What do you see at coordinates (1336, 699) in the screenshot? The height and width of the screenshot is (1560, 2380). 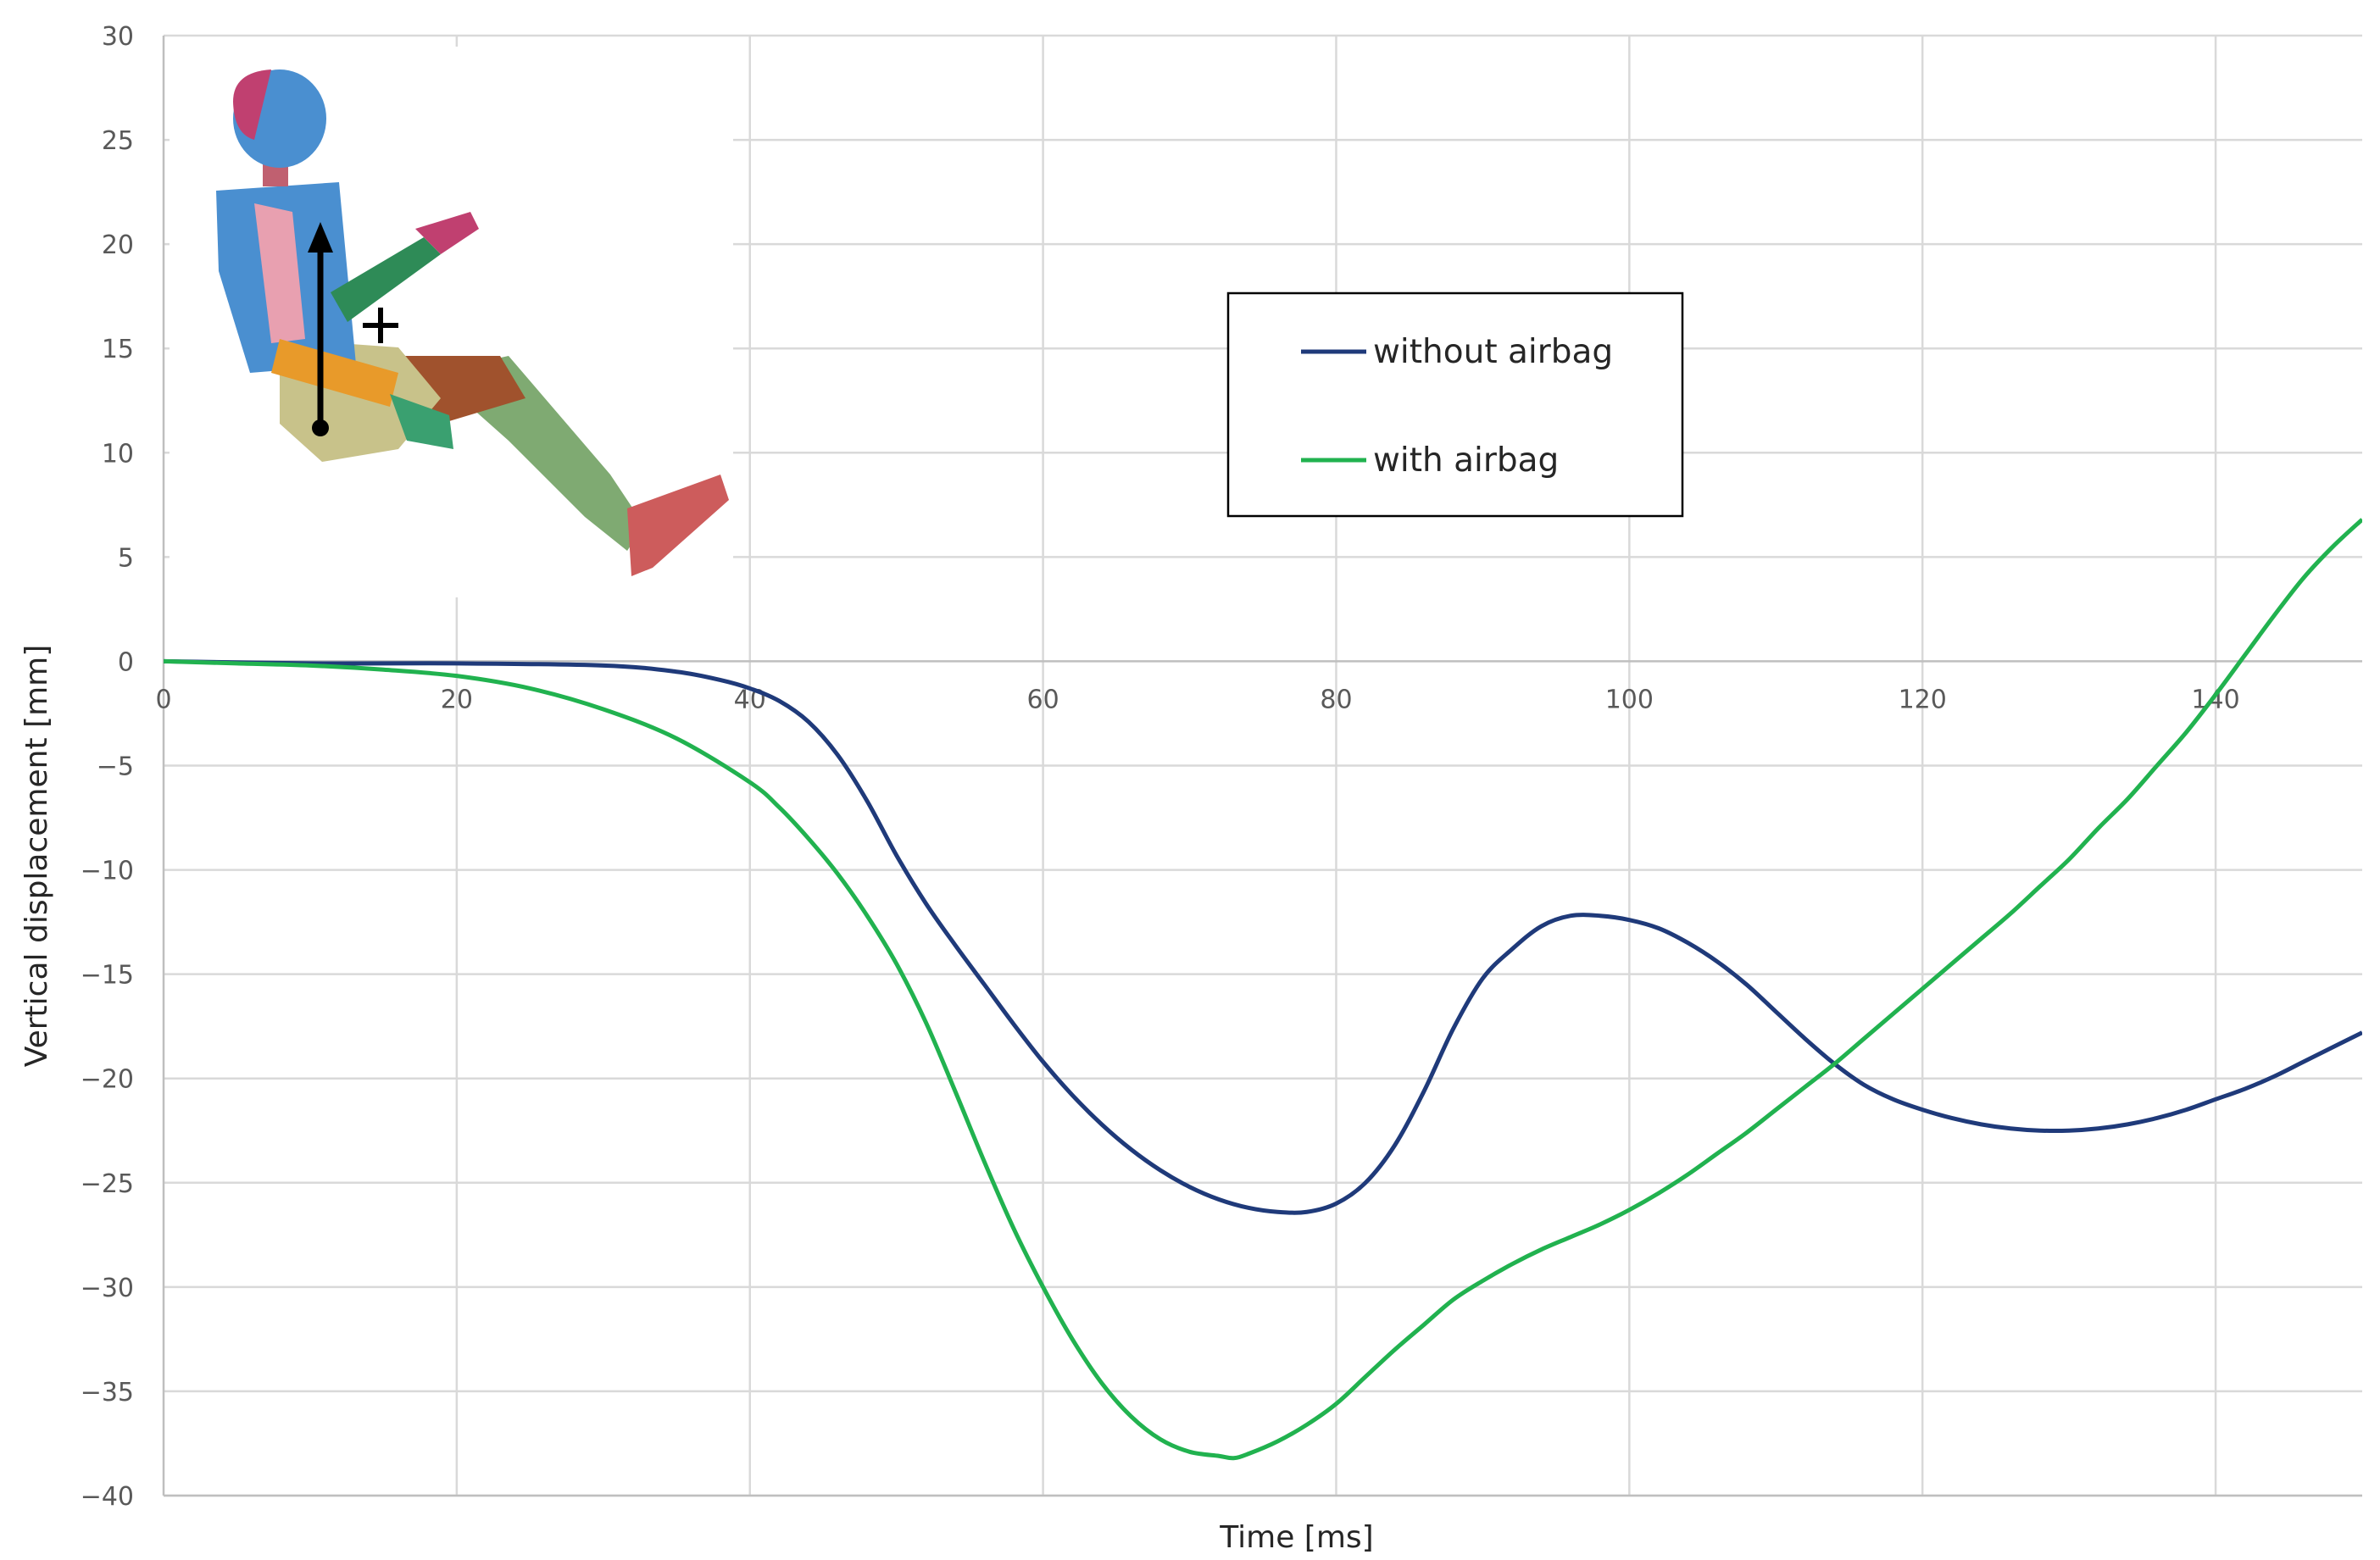 I see `x-tick-label: 80` at bounding box center [1336, 699].